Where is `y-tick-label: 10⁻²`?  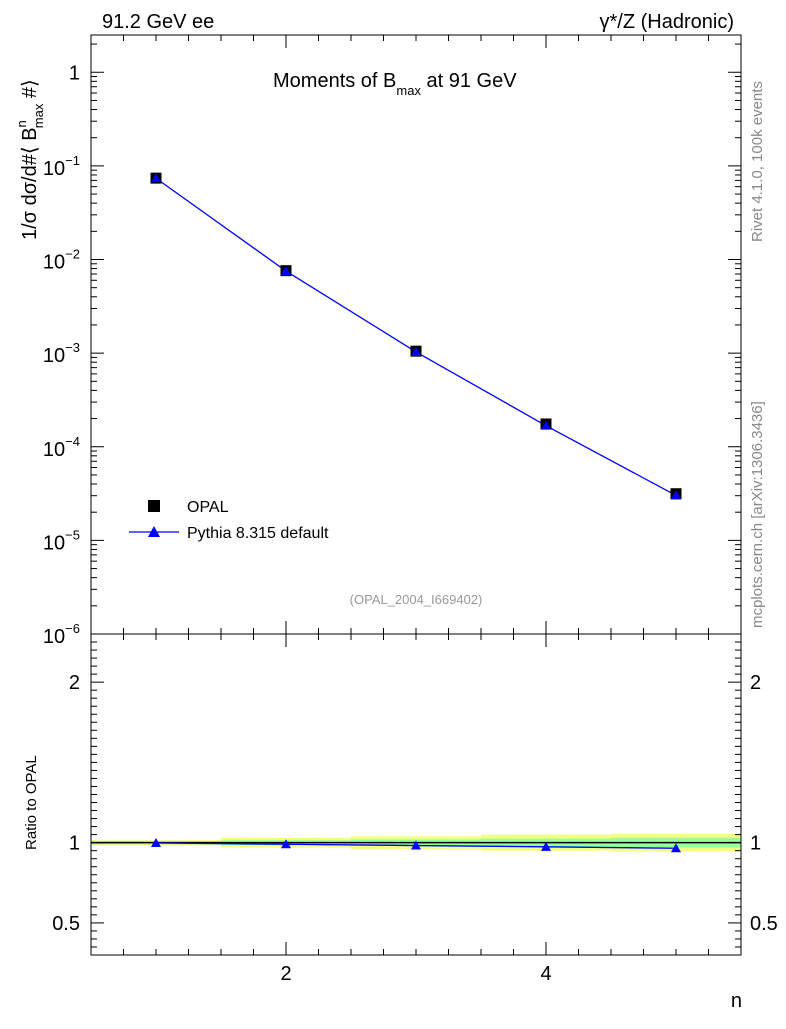
y-tick-label: 10⁻² is located at coordinates (61, 260).